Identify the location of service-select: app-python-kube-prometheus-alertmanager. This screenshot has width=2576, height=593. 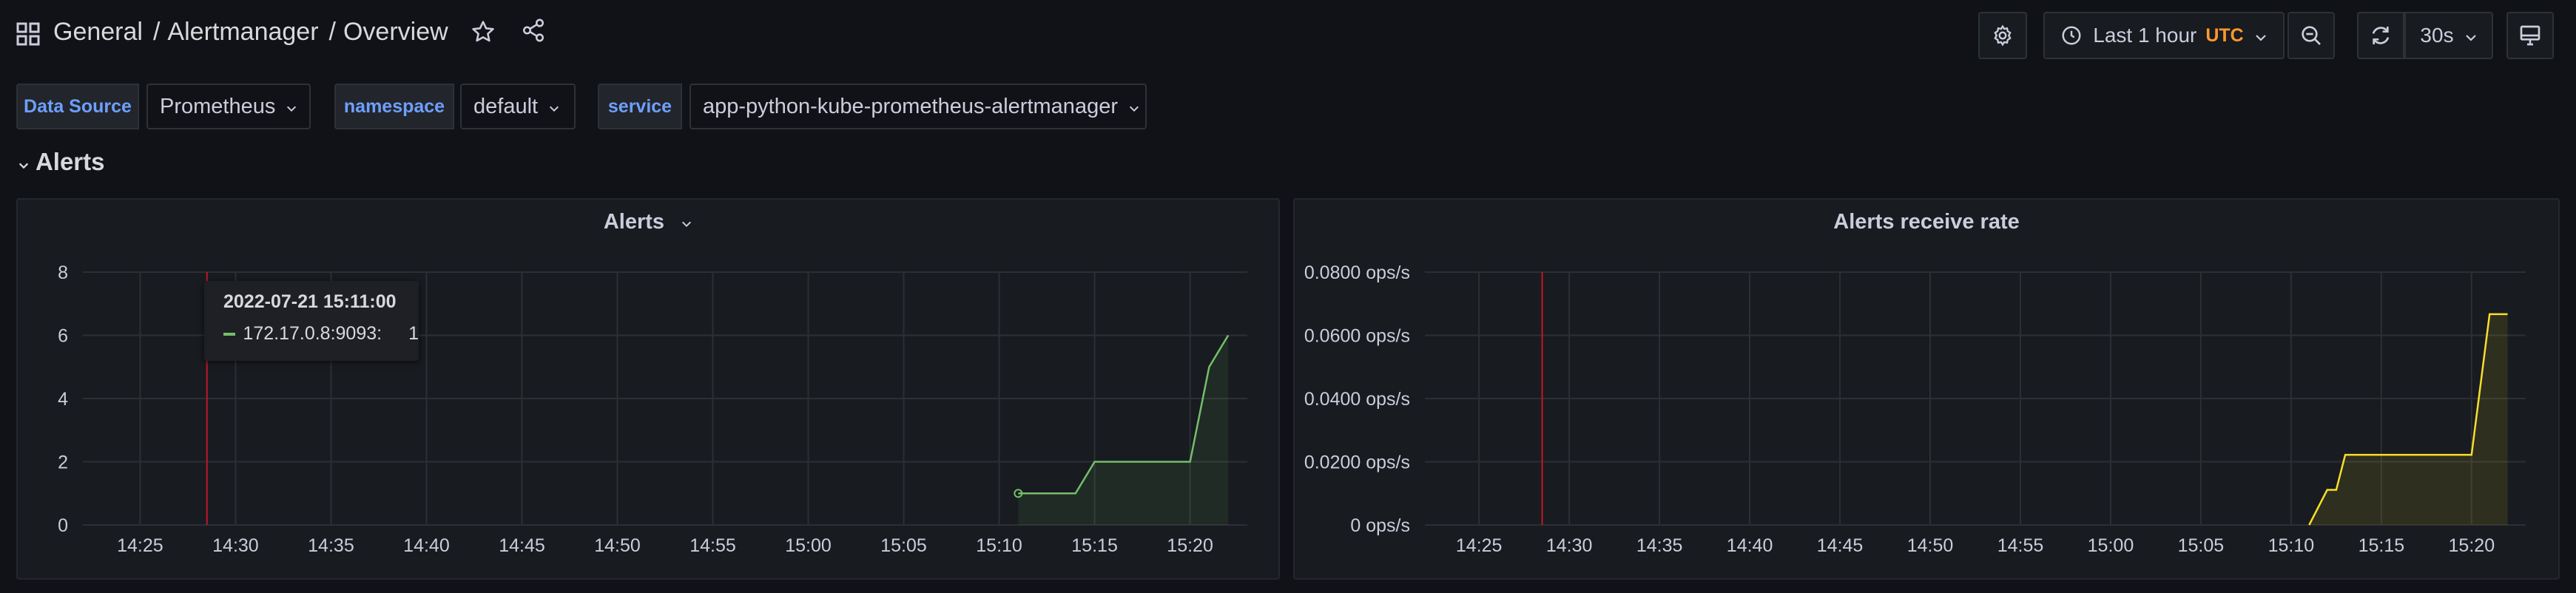
(918, 106).